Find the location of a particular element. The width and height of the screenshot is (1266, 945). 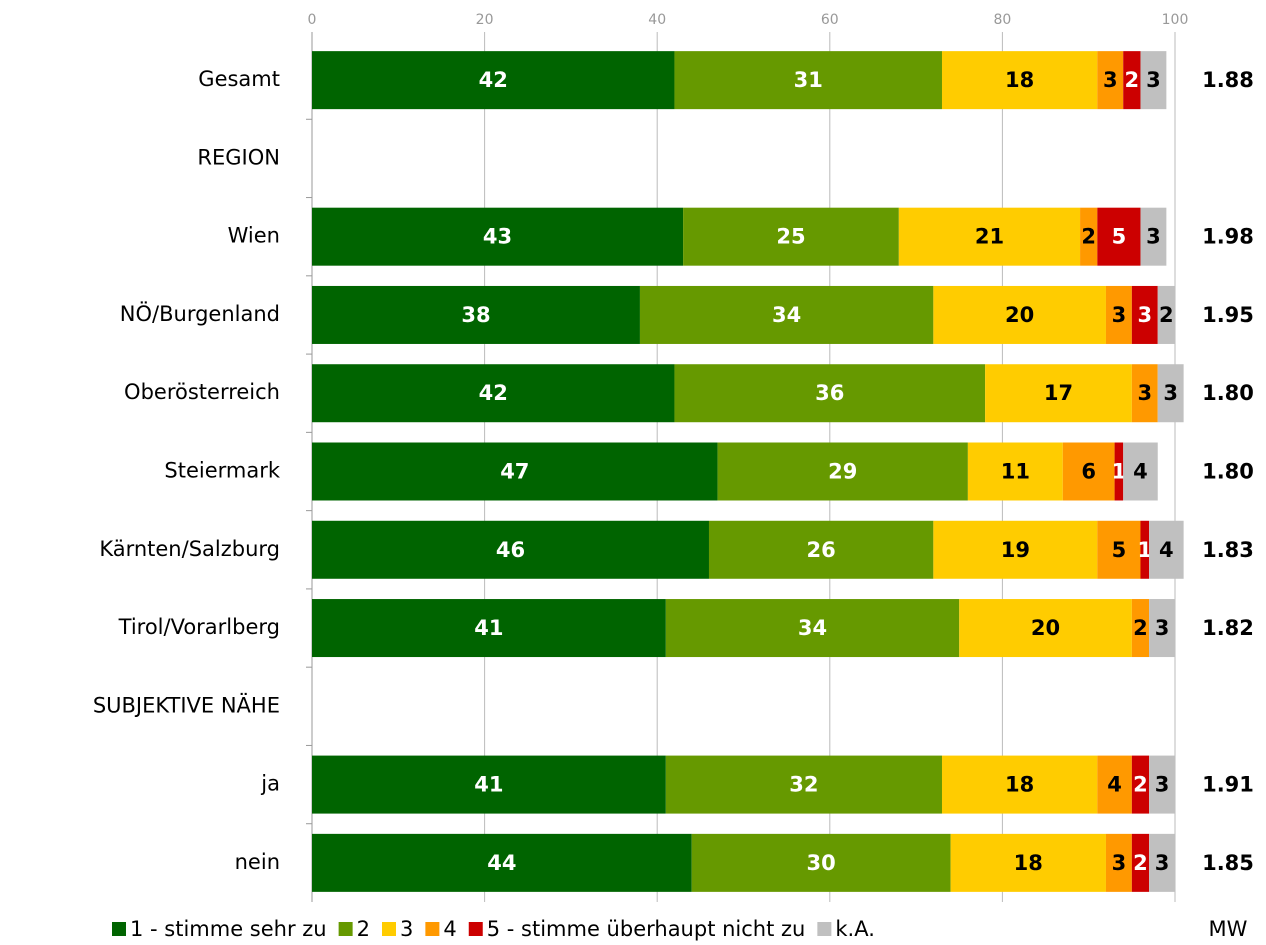

mw-label: 1.82 is located at coordinates (1228, 628).